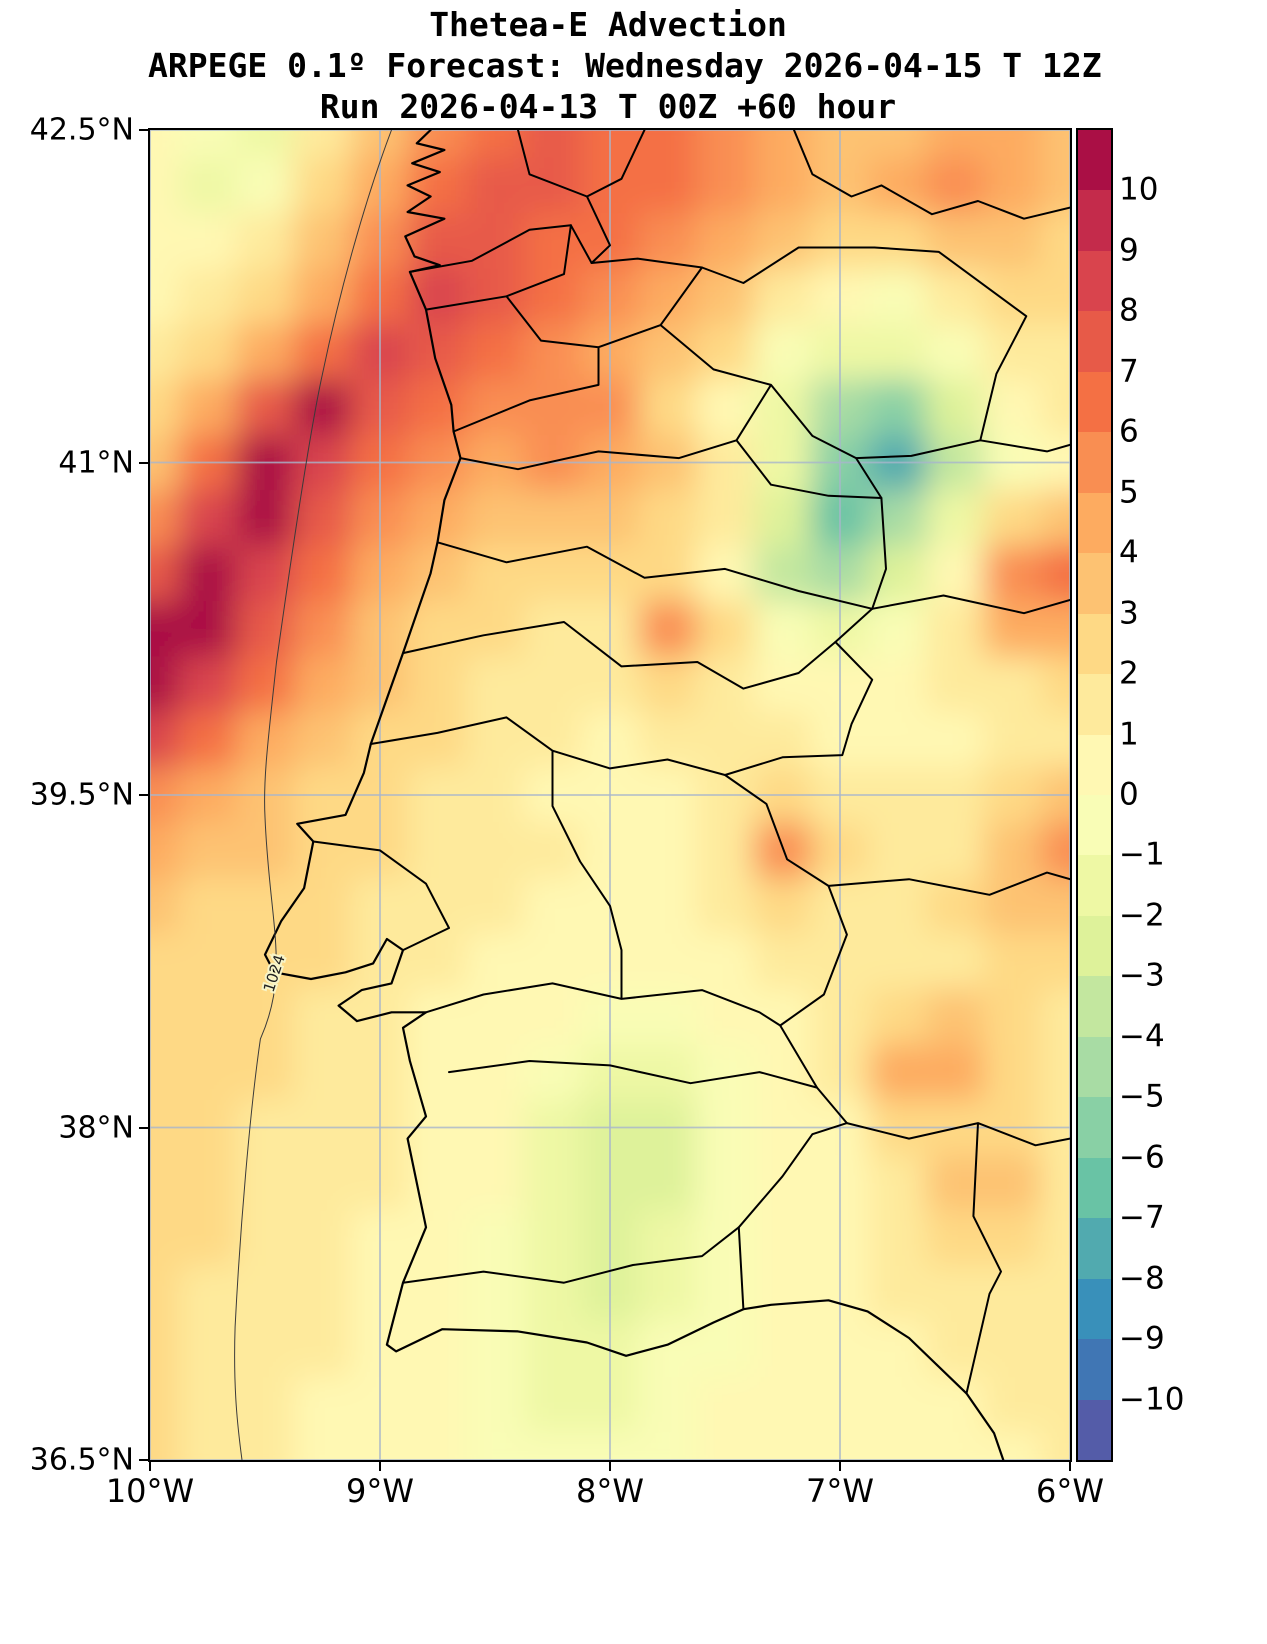 This screenshot has height=1644, width=1267. Describe the element at coordinates (380, 1491) in the screenshot. I see `x-tick-label: 9°W` at that location.